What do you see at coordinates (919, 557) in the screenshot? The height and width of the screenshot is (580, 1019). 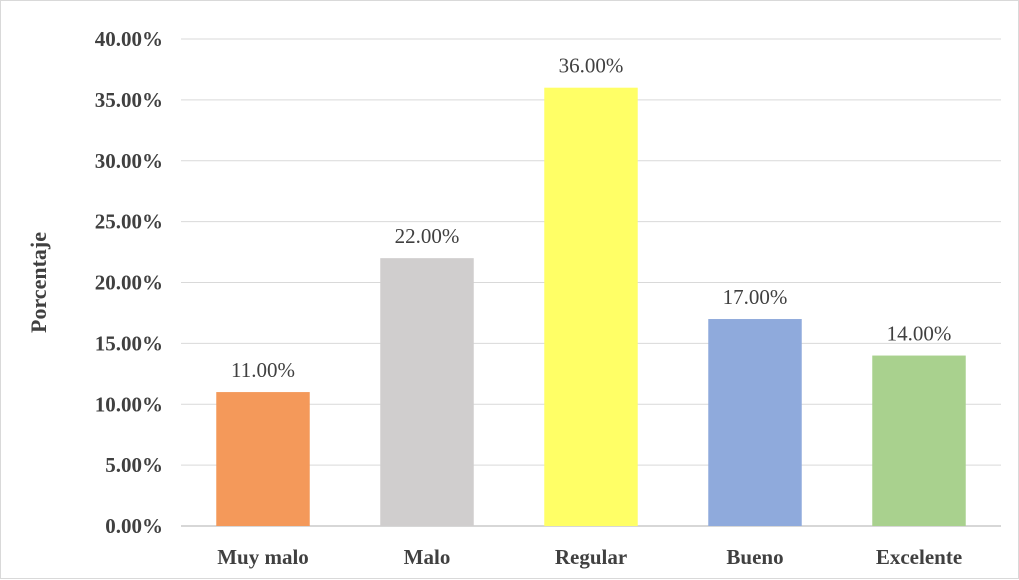 I see `x-tick-label: Excelente` at bounding box center [919, 557].